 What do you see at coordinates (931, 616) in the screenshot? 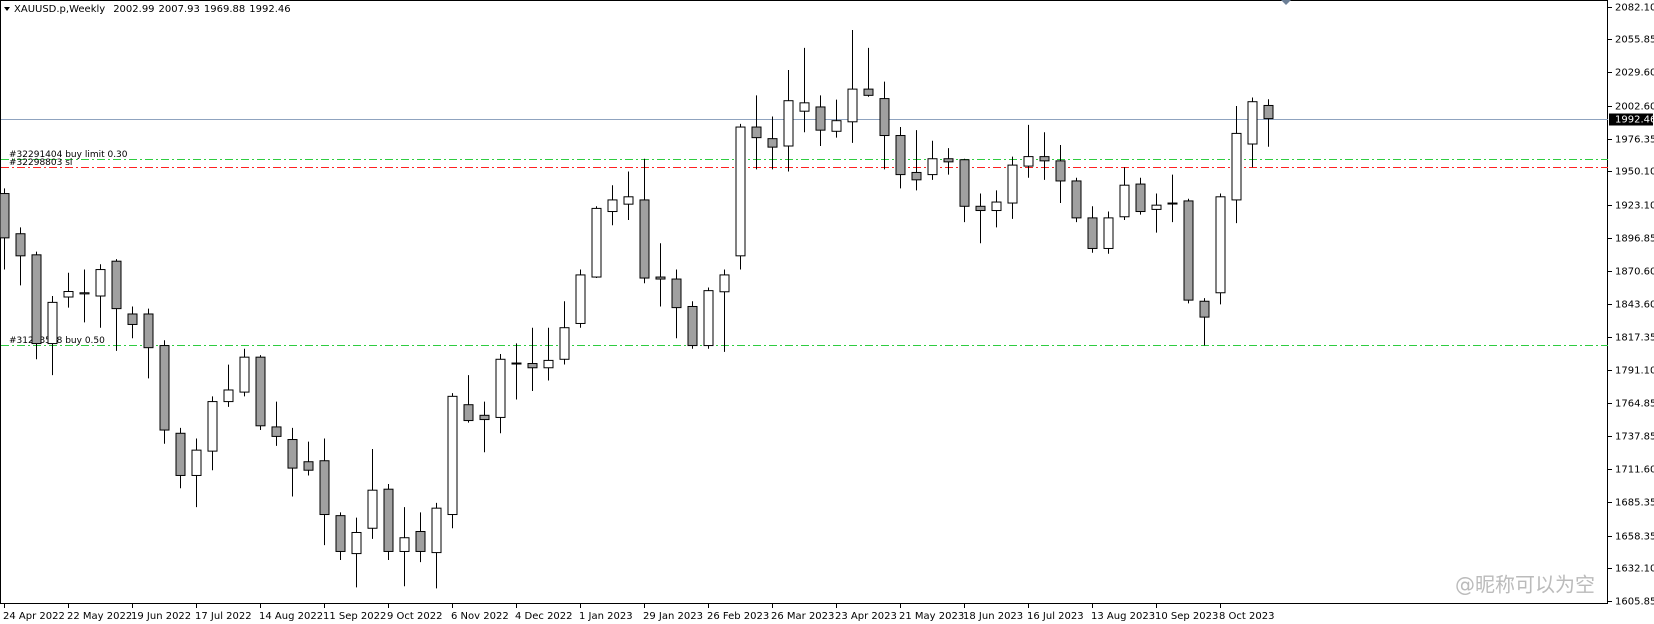
I see `x-tick-label: 21 May 2023` at bounding box center [931, 616].